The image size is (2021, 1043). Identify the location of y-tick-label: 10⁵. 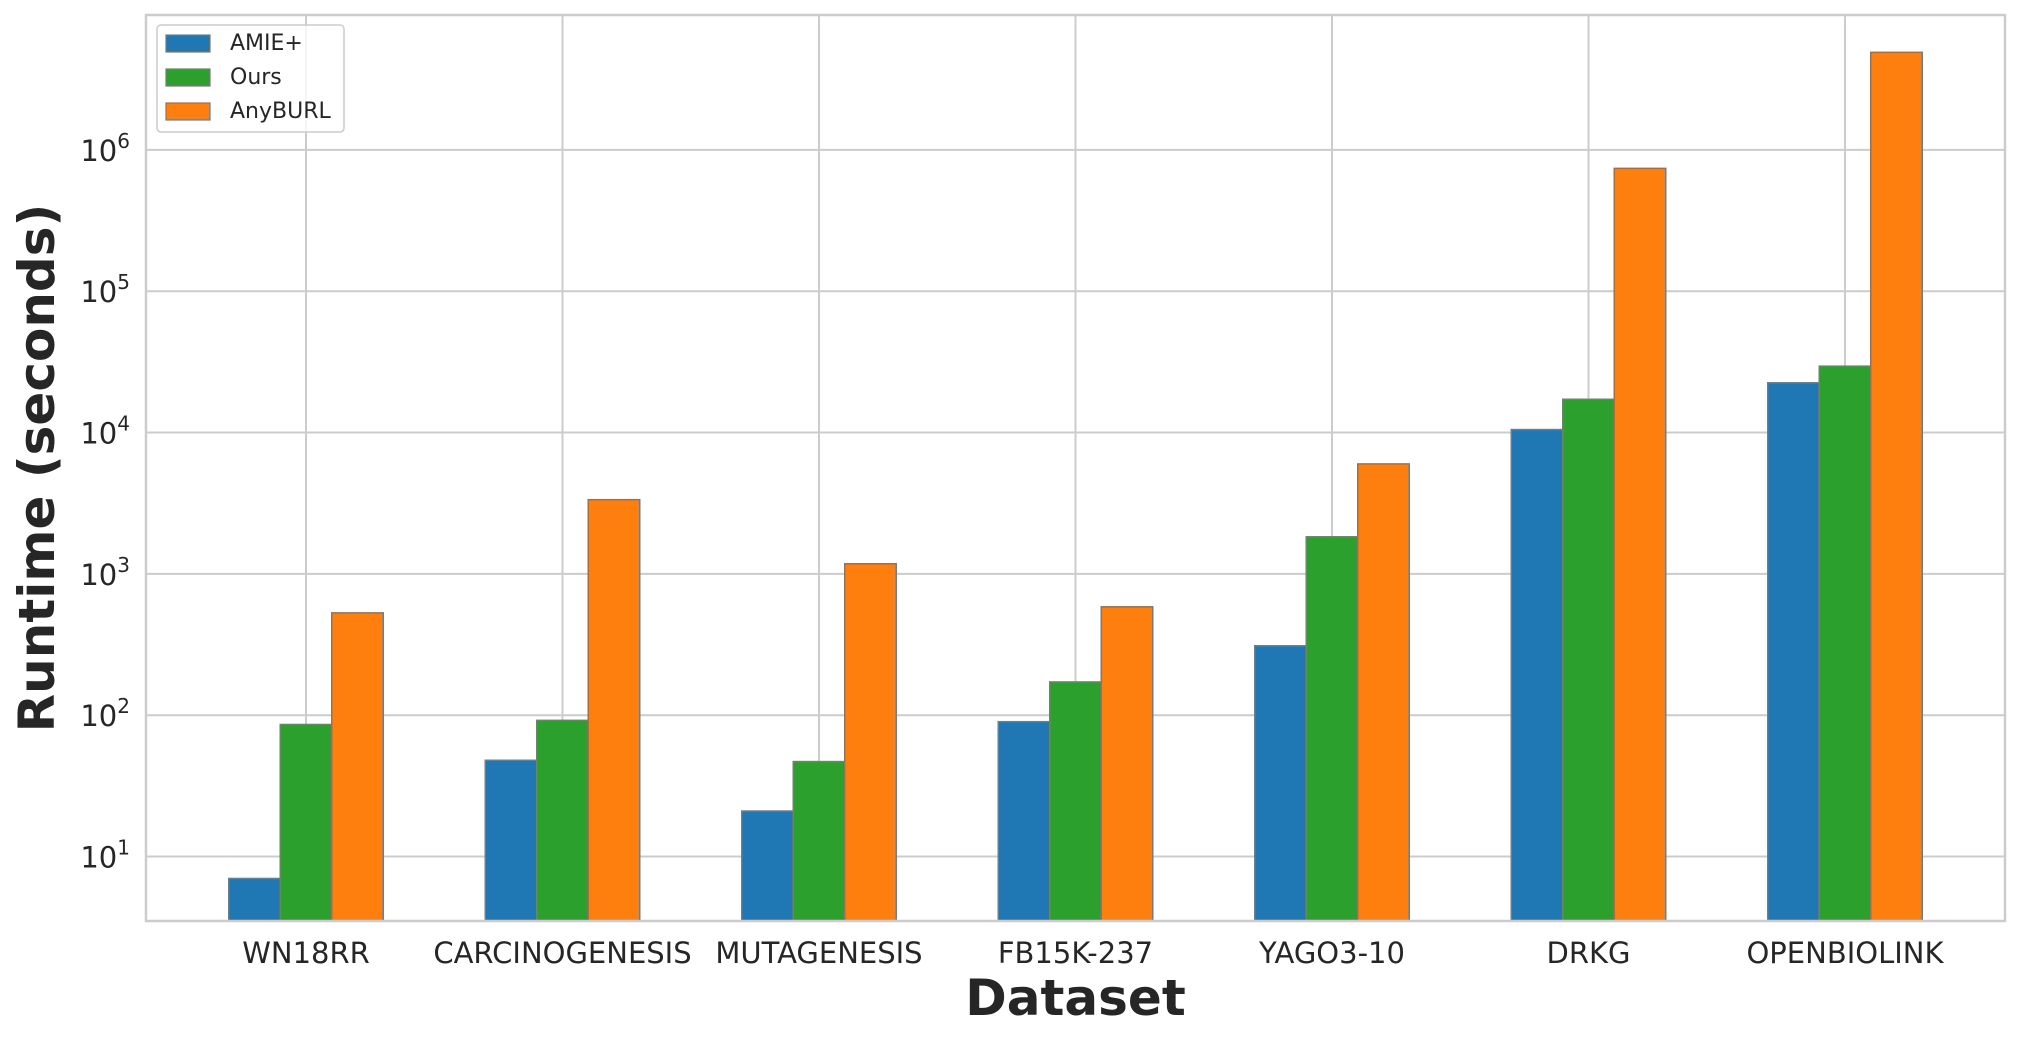
(105, 289).